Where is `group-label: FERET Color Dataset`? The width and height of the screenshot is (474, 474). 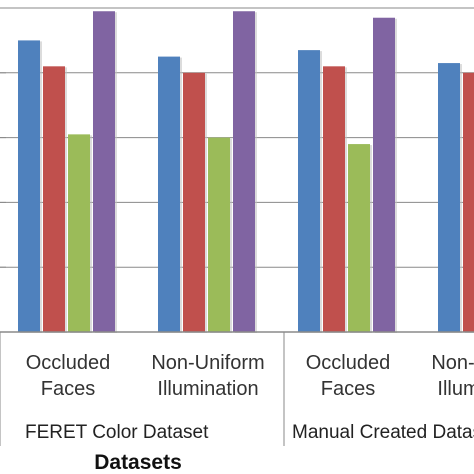 group-label: FERET Color Dataset is located at coordinates (117, 432).